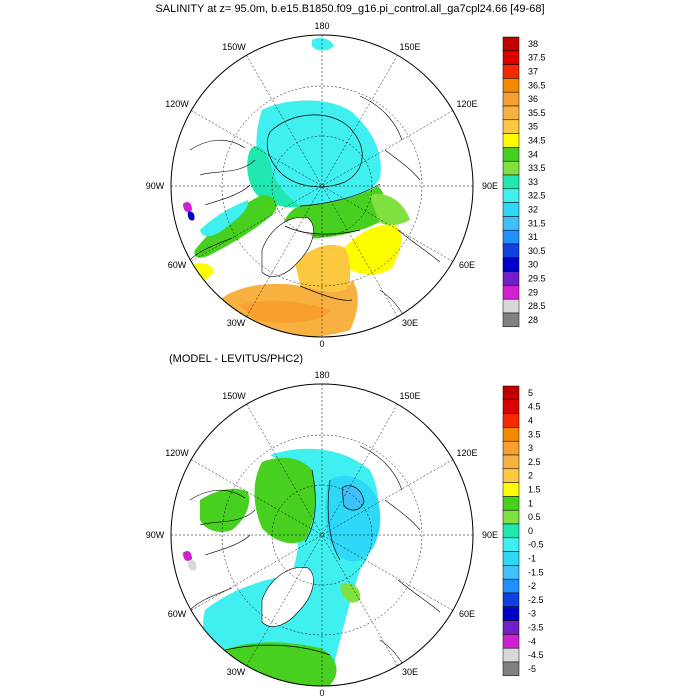 The image size is (700, 700). What do you see at coordinates (533, 182) in the screenshot?
I see `top-colorbar-label: 33` at bounding box center [533, 182].